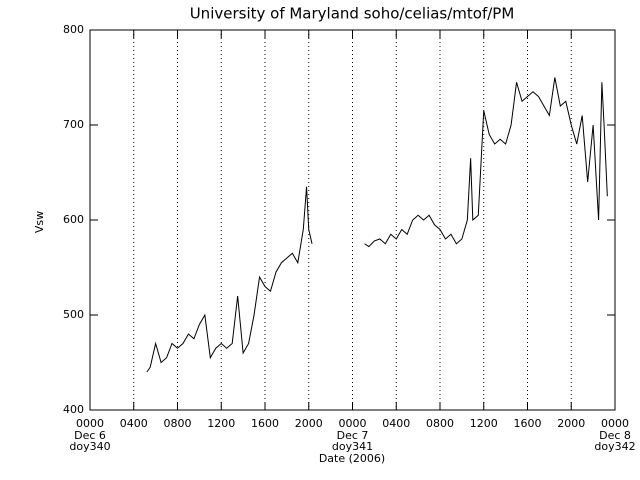 The image size is (640, 480). Describe the element at coordinates (614, 446) in the screenshot. I see `x-doy-label: doy342` at that location.